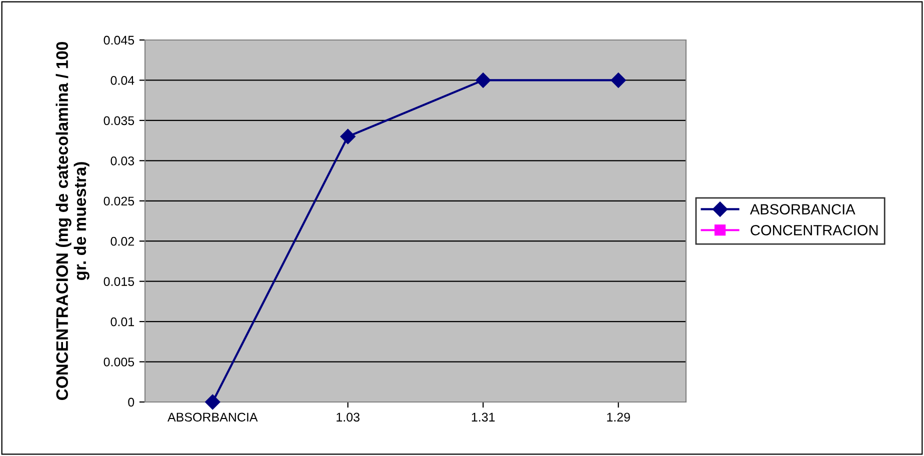  What do you see at coordinates (814, 230) in the screenshot?
I see `legend-label: CONCENTRACION` at bounding box center [814, 230].